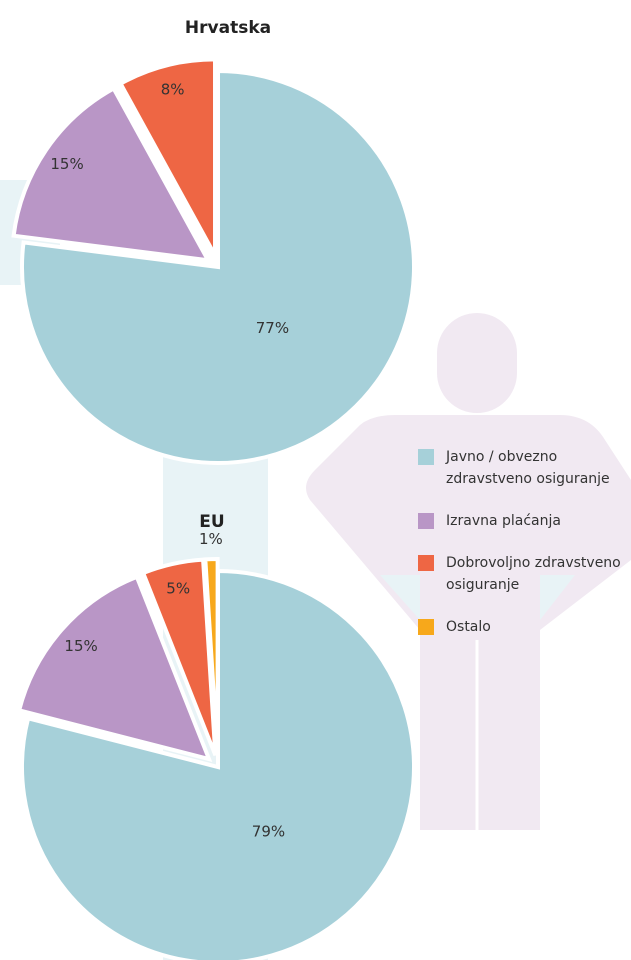  What do you see at coordinates (477, 597) in the screenshot?
I see `figure-arm-gap` at bounding box center [477, 597].